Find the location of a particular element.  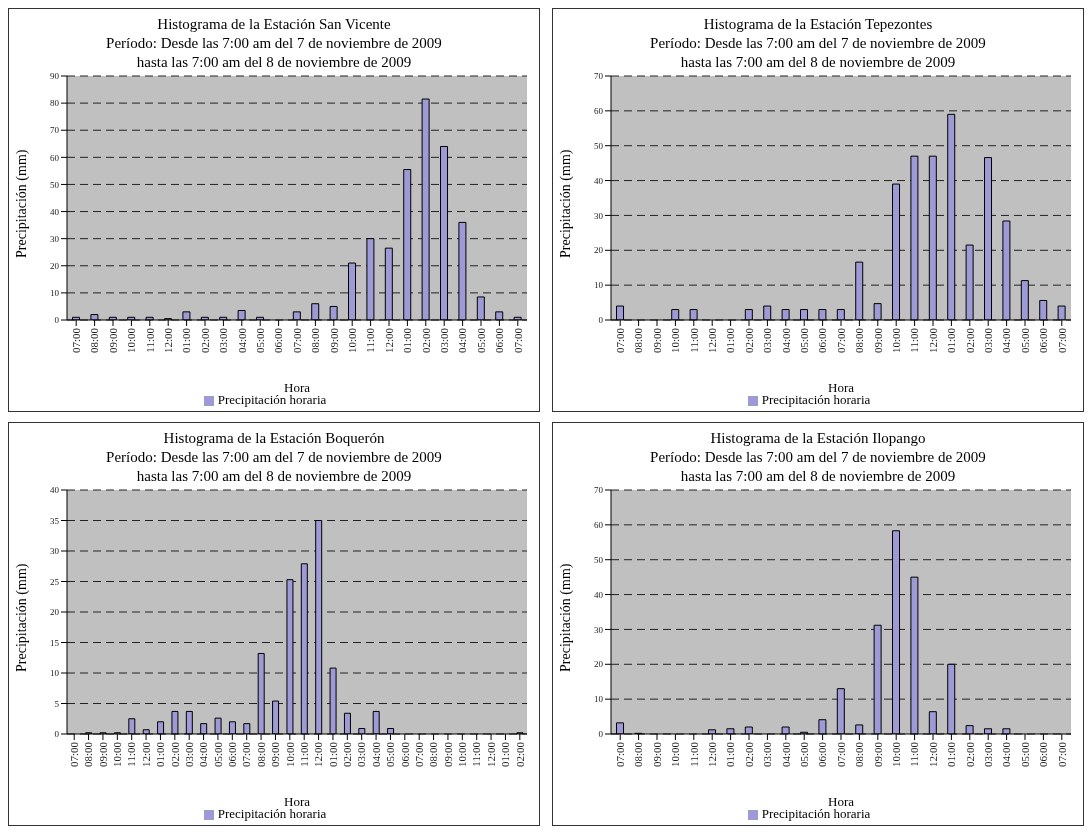

y-axis-title: Precipitación (mm) is located at coordinates (565, 617).